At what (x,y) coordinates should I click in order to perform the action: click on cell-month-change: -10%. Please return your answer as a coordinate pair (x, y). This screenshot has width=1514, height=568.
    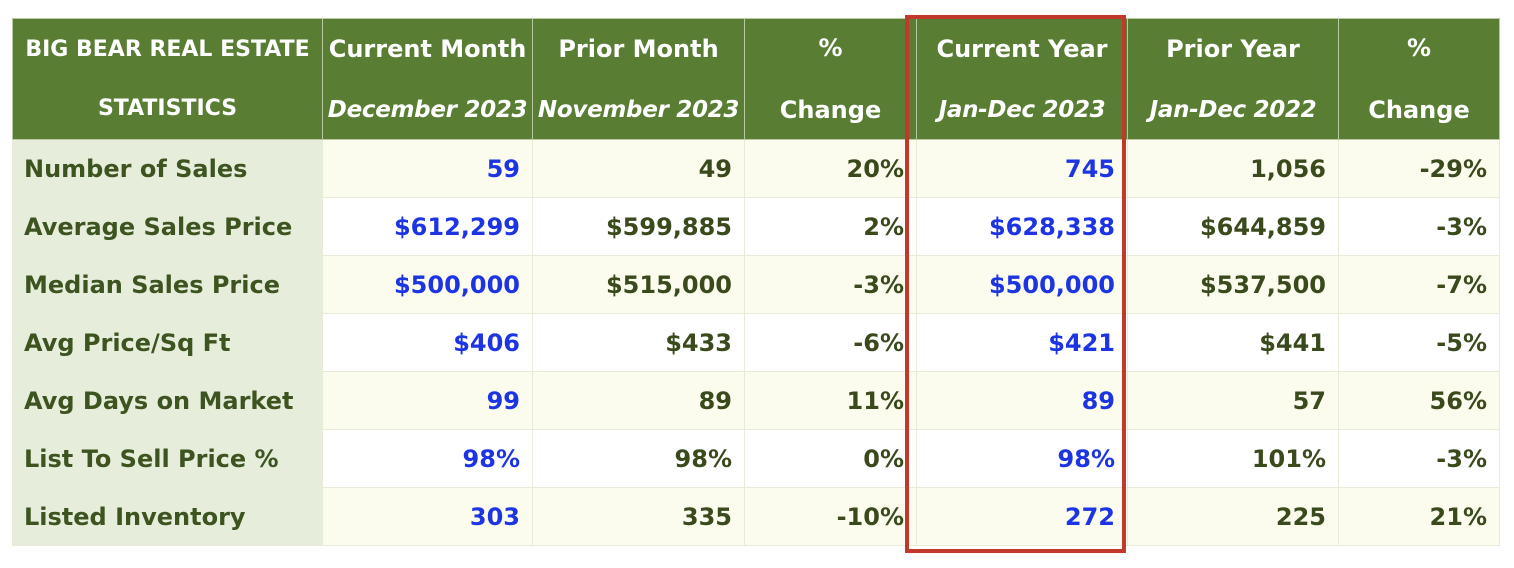
    Looking at the image, I should click on (830, 516).